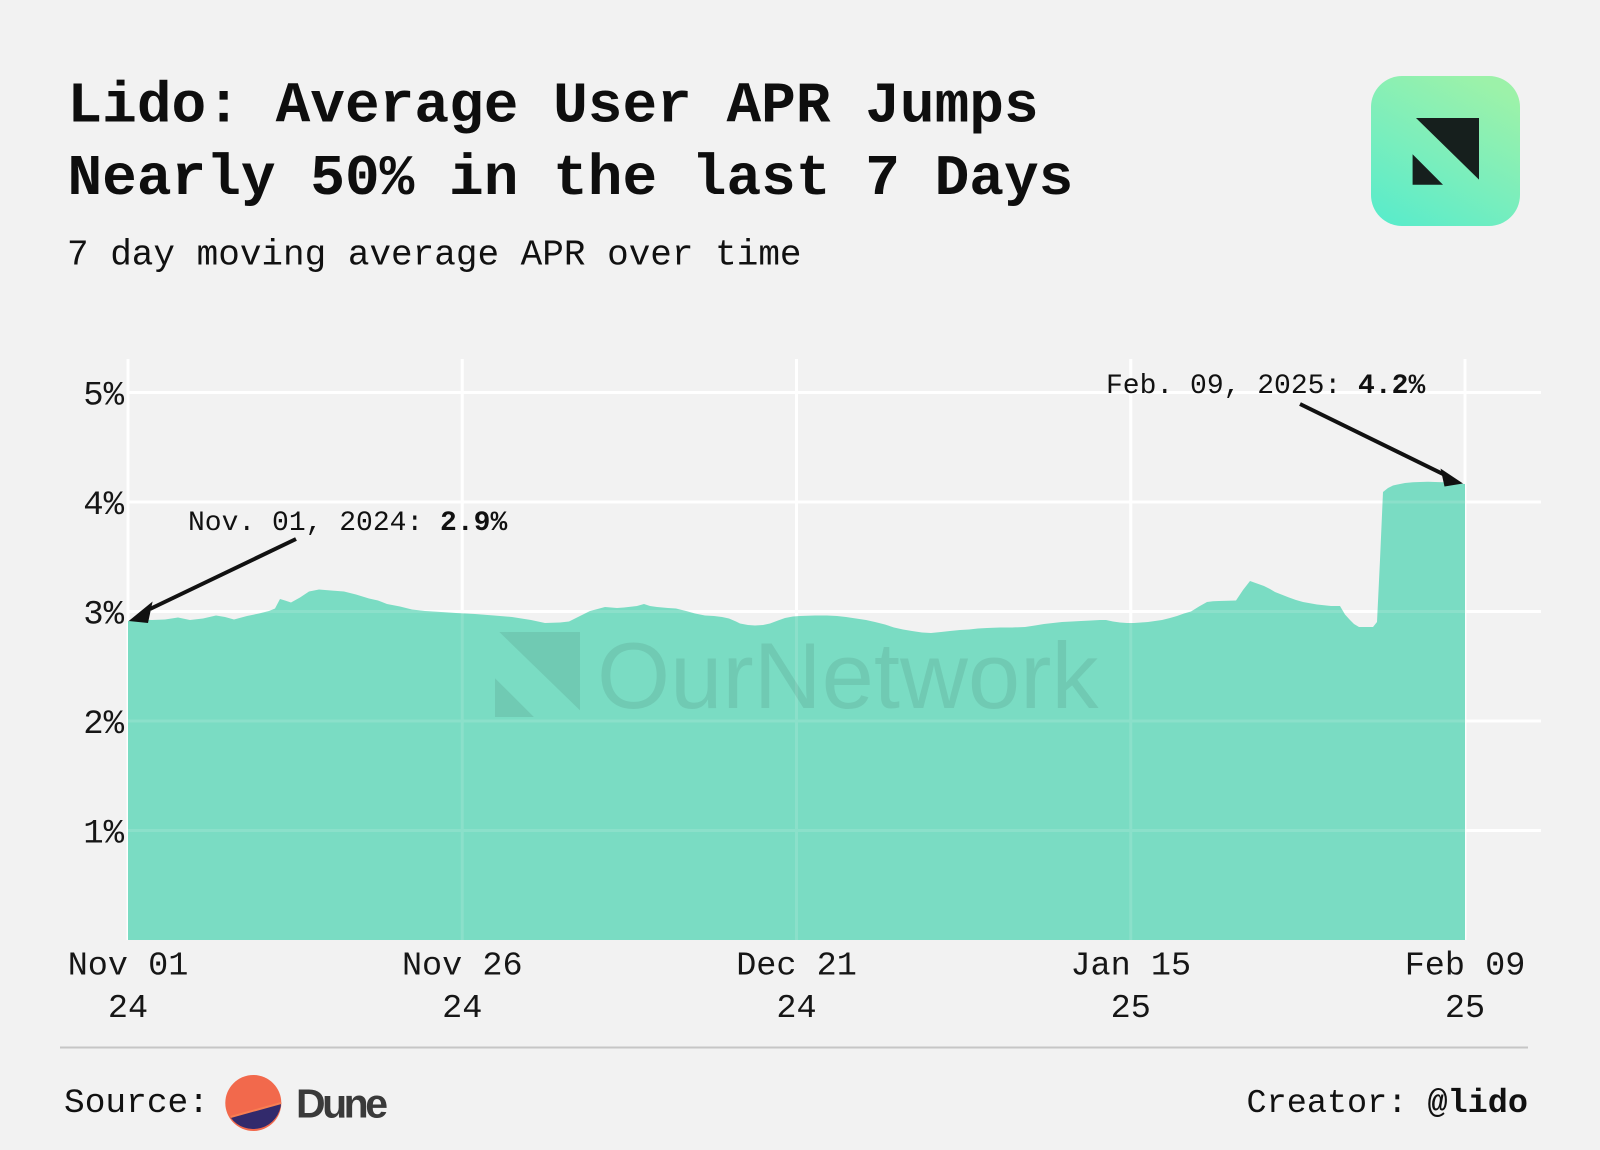  I want to click on svg-text:7 day moving average APR over: 7 day moving average APR over time, so click(434, 255).